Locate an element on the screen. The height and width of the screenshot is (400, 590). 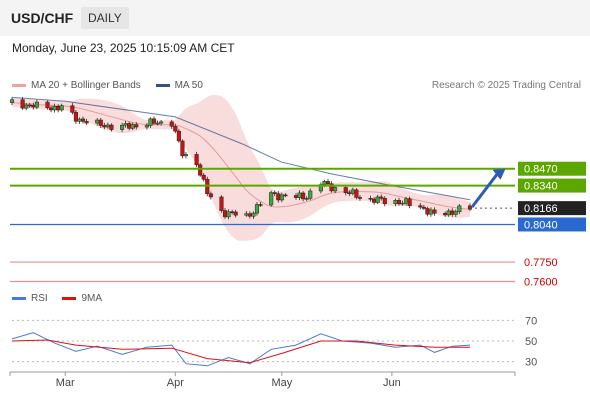
timeframe-badge: DAILY is located at coordinates (105, 18).